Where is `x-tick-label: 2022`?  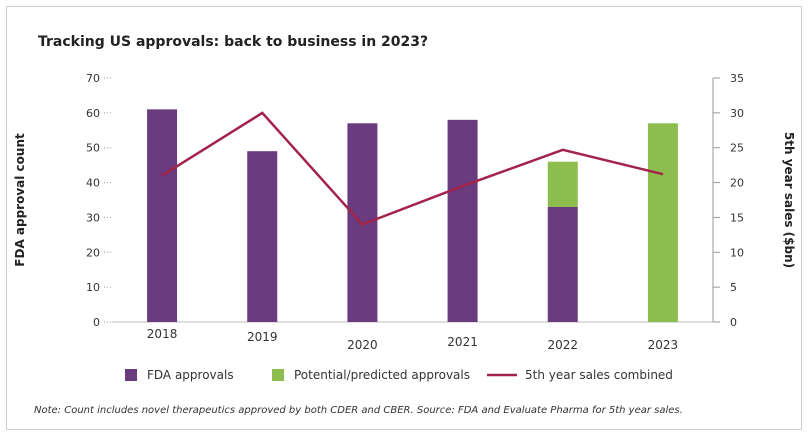
x-tick-label: 2022 is located at coordinates (562, 345).